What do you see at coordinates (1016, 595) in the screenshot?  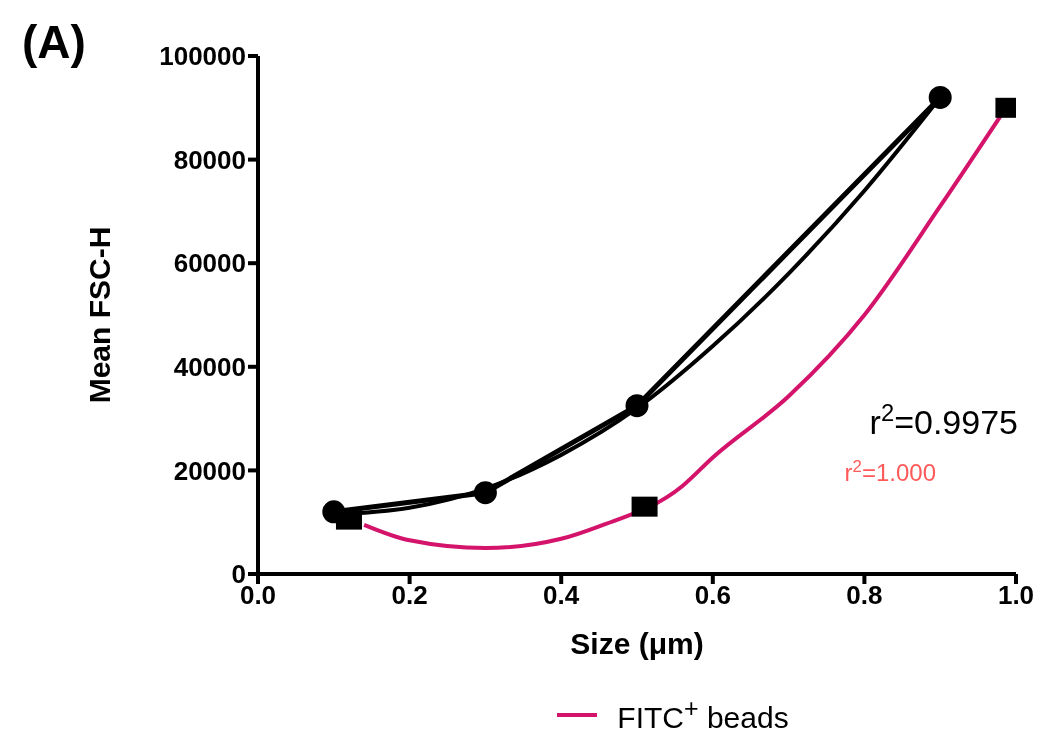 I see `x-tick-label: 1.0` at bounding box center [1016, 595].